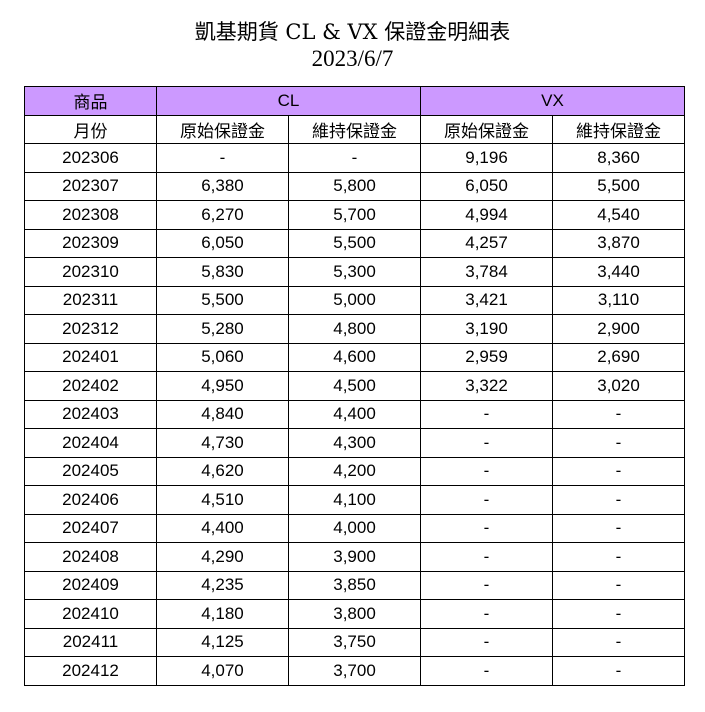 Image resolution: width=705 pixels, height=712 pixels. I want to click on cell-vx-initial-margin: 2,959, so click(487, 357).